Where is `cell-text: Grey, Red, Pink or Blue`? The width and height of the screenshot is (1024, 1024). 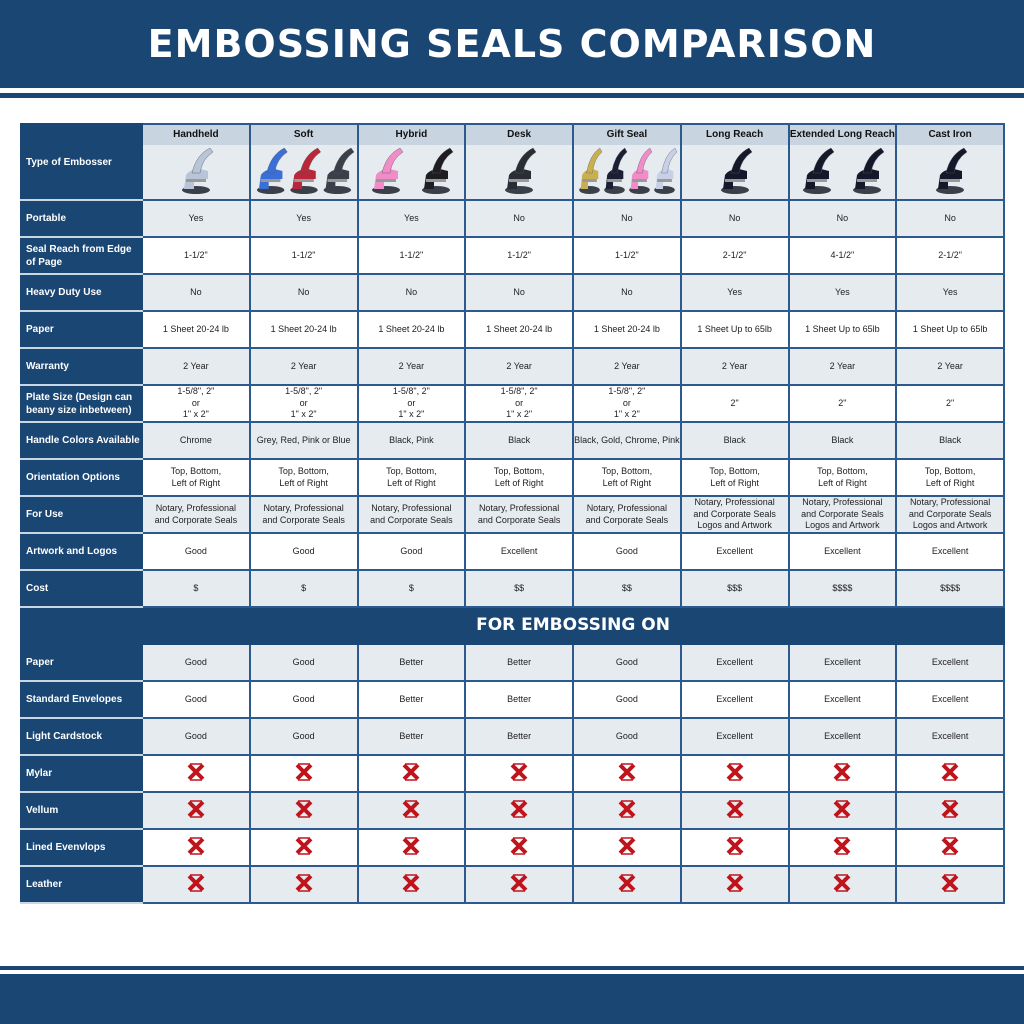 cell-text: Grey, Red, Pink or Blue is located at coordinates (303, 439).